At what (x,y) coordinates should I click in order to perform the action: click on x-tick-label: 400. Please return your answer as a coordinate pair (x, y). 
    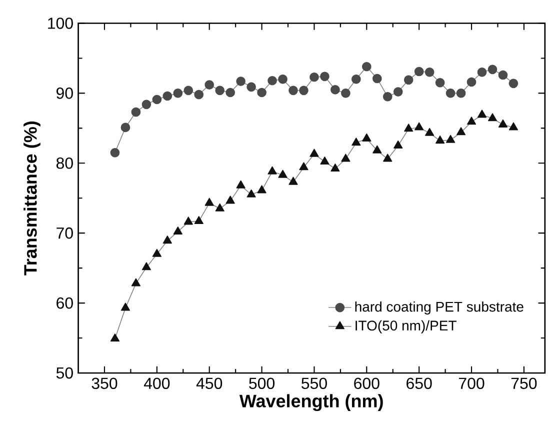
    Looking at the image, I should click on (157, 384).